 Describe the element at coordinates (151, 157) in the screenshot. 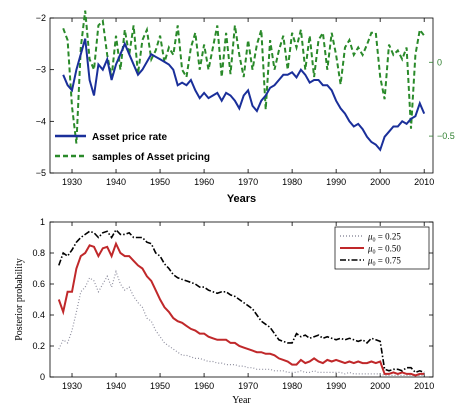

I see `top-legend-label-samples: samples of Asset pricing` at that location.